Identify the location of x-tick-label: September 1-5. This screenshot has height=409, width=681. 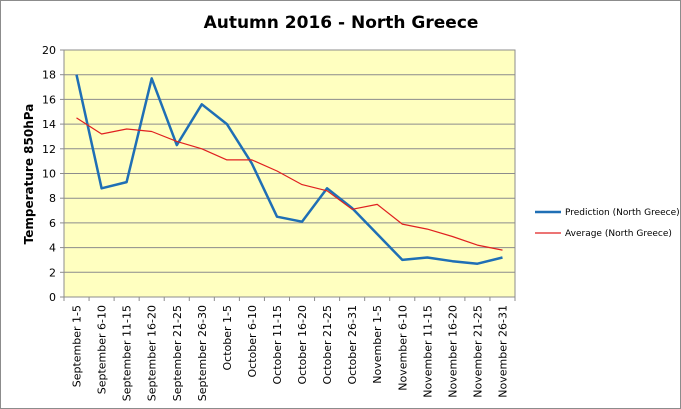
(77, 346).